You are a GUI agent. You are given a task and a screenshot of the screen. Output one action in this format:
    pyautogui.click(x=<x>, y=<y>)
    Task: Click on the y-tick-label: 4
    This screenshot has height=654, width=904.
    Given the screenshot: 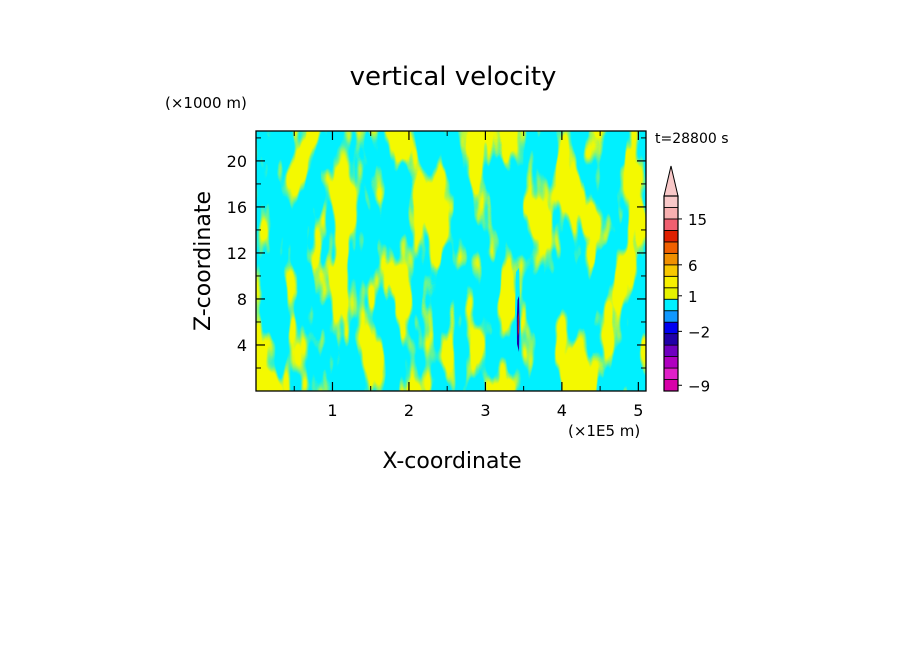 What is the action you would take?
    pyautogui.click(x=242, y=345)
    